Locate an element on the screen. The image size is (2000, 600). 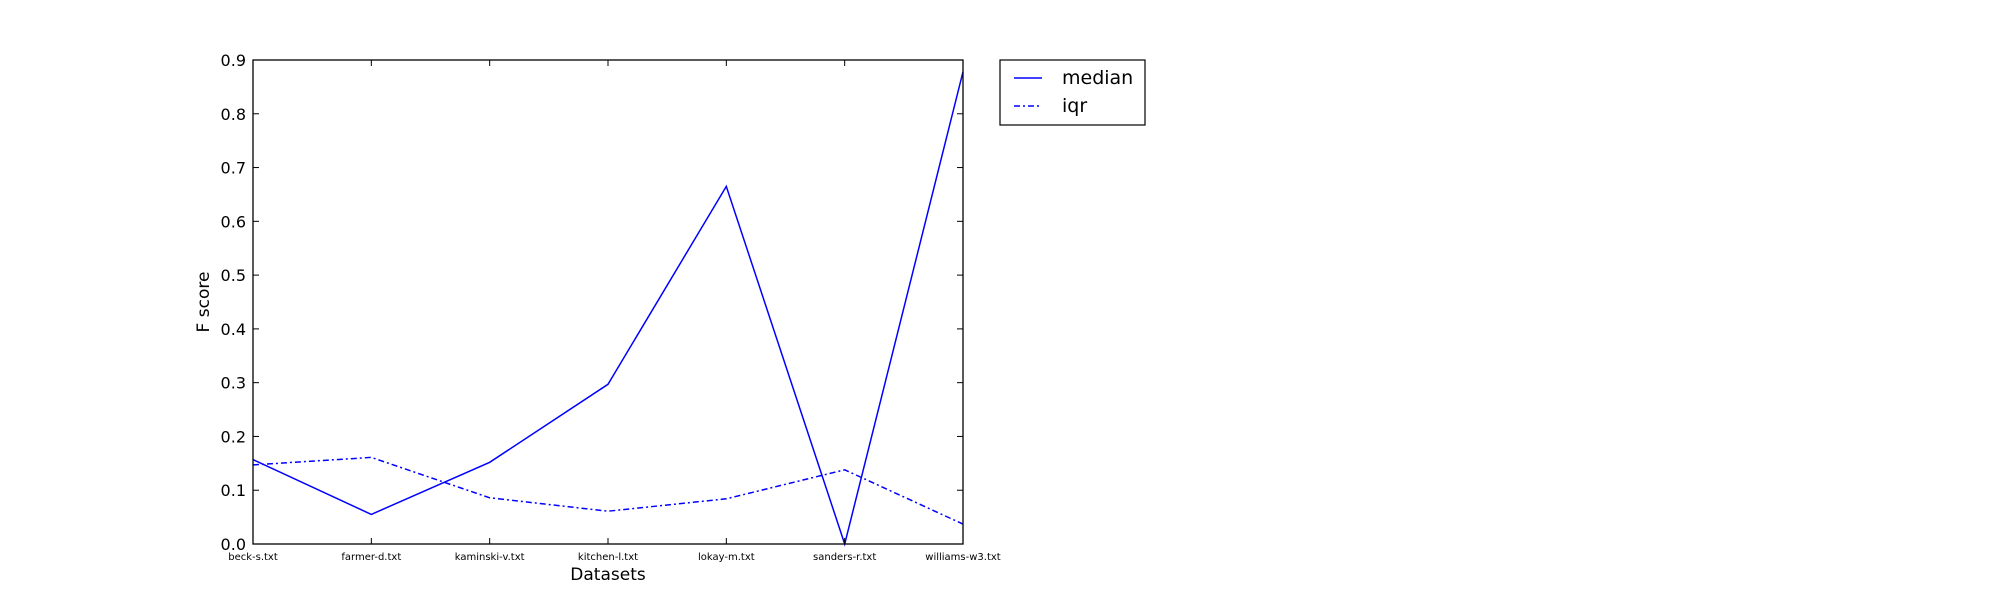
y-tick-label: 0.0 is located at coordinates (233, 544).